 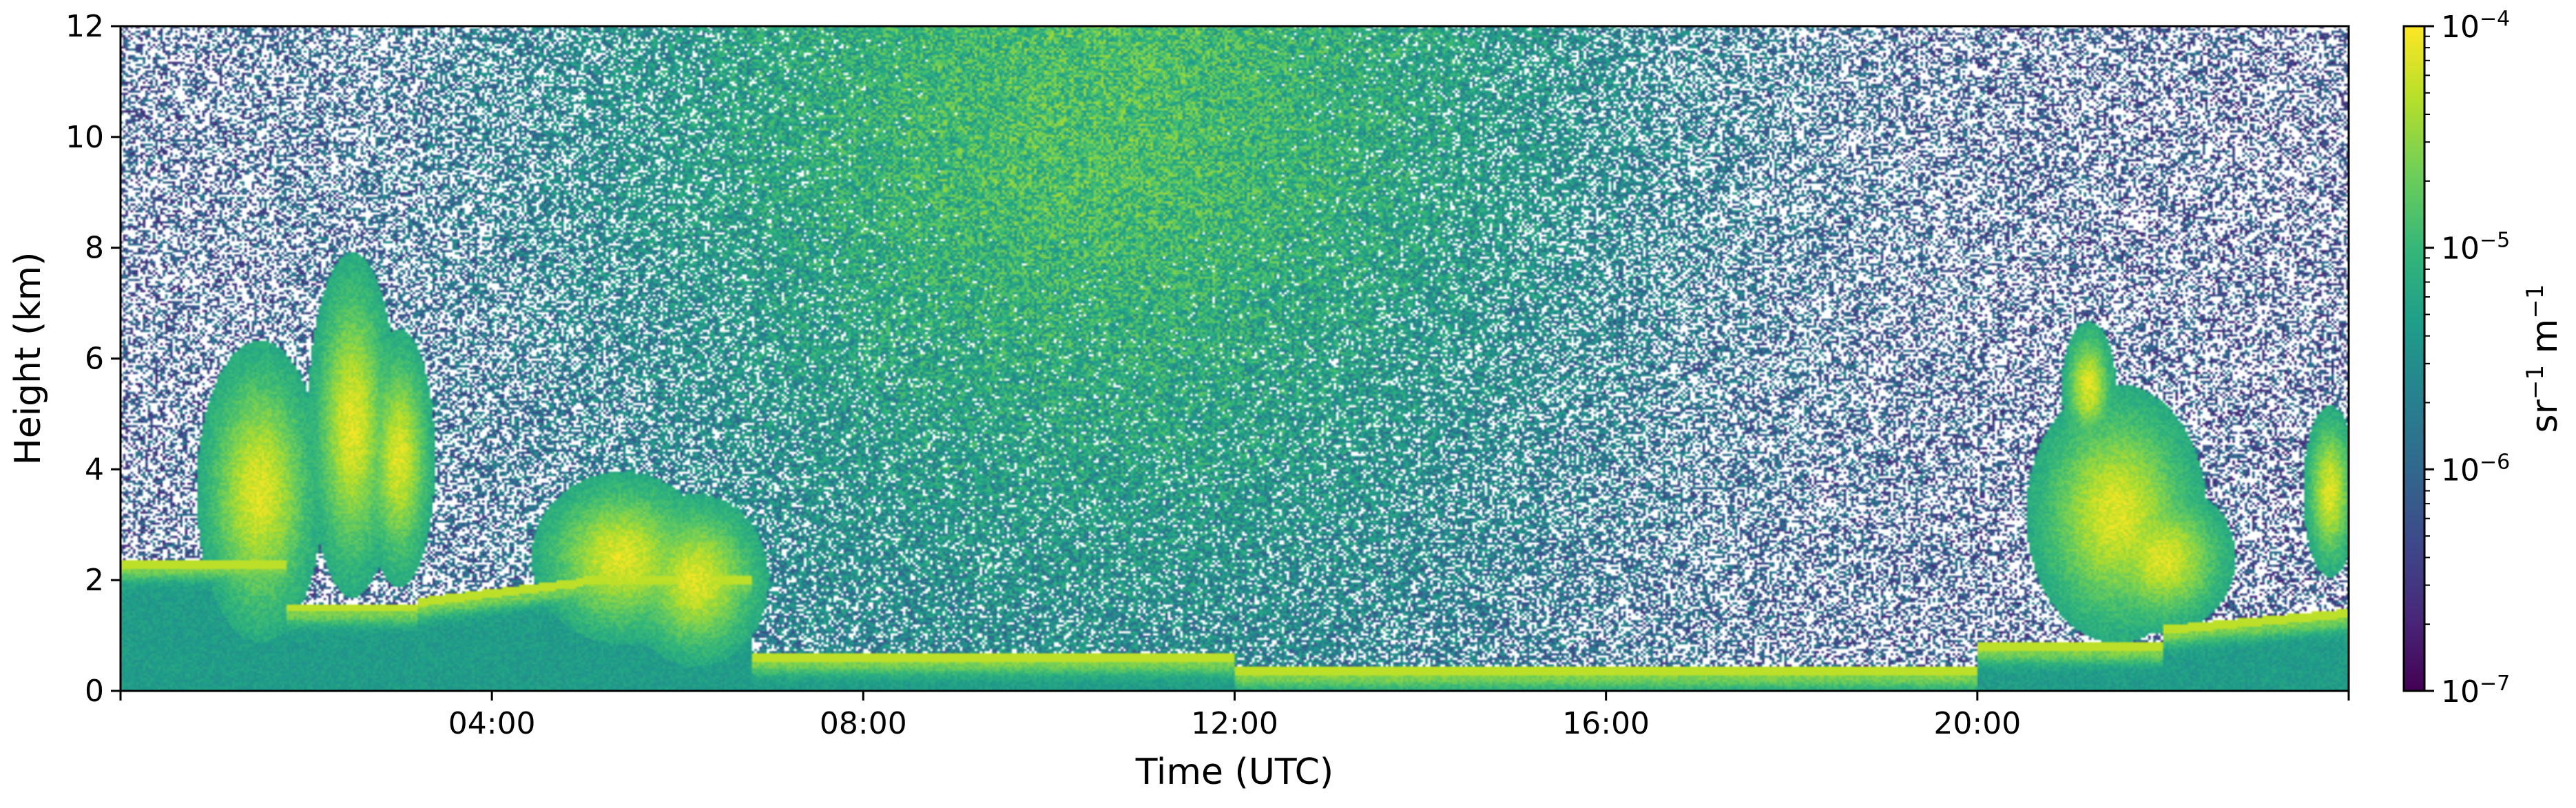 I want to click on y-axis: 0 2 4 6 8 10 12, so click(x=93, y=359).